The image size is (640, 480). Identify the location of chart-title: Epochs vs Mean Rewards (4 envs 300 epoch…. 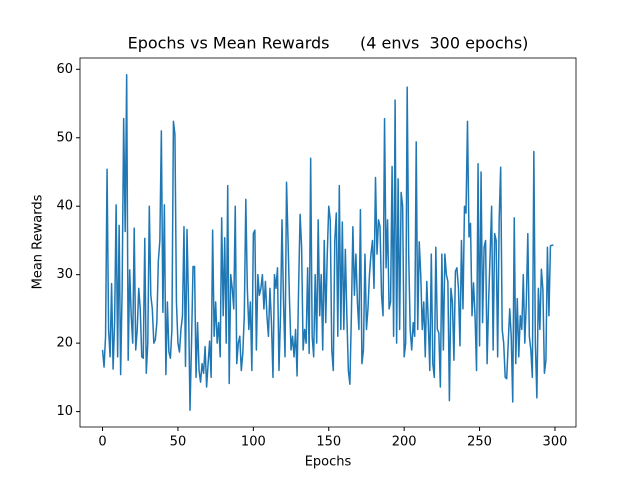
(328, 43).